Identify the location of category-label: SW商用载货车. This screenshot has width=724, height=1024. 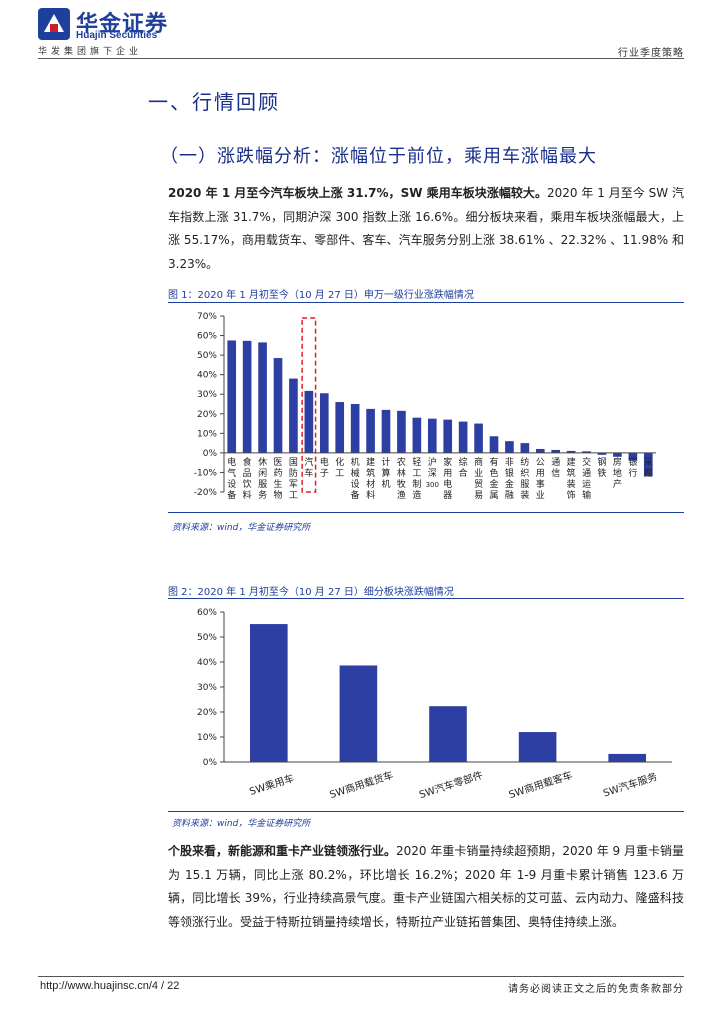
(361, 784).